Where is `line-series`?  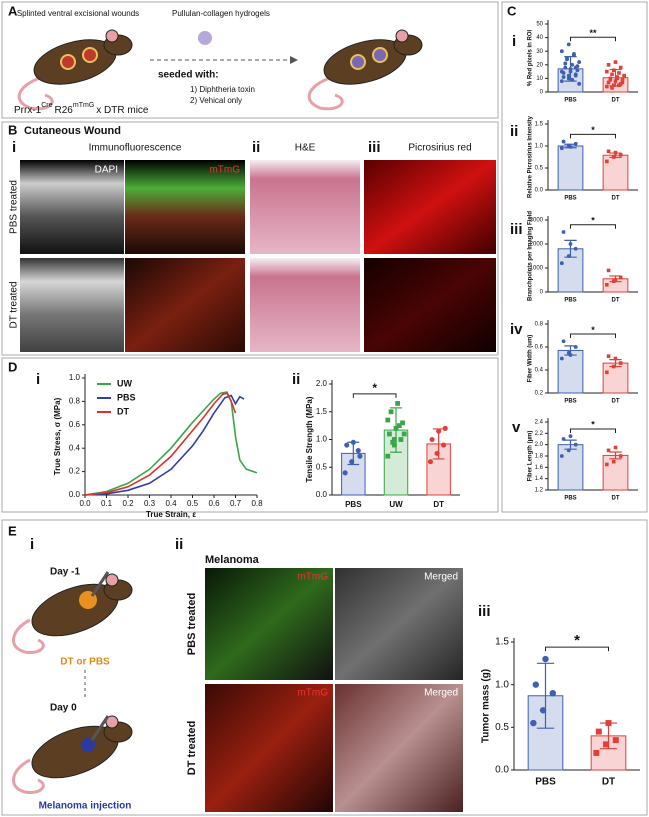
line-series is located at coordinates (164, 445).